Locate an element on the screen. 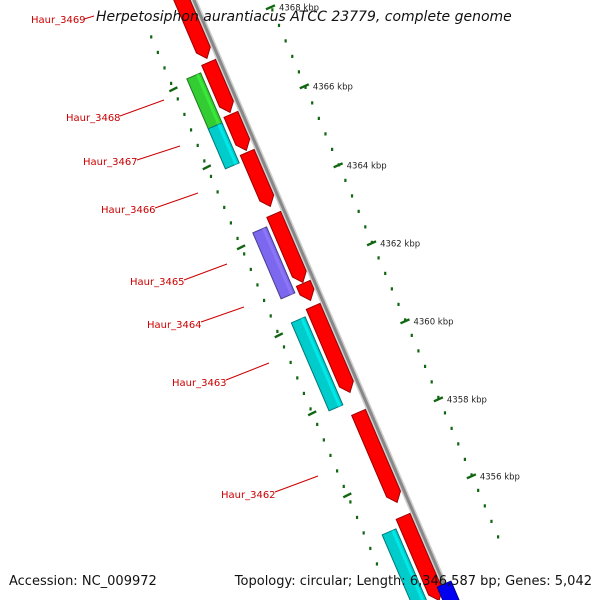 The height and width of the screenshot is (600, 600). gene-bottom-blue-highlight is located at coordinates (451, 590).